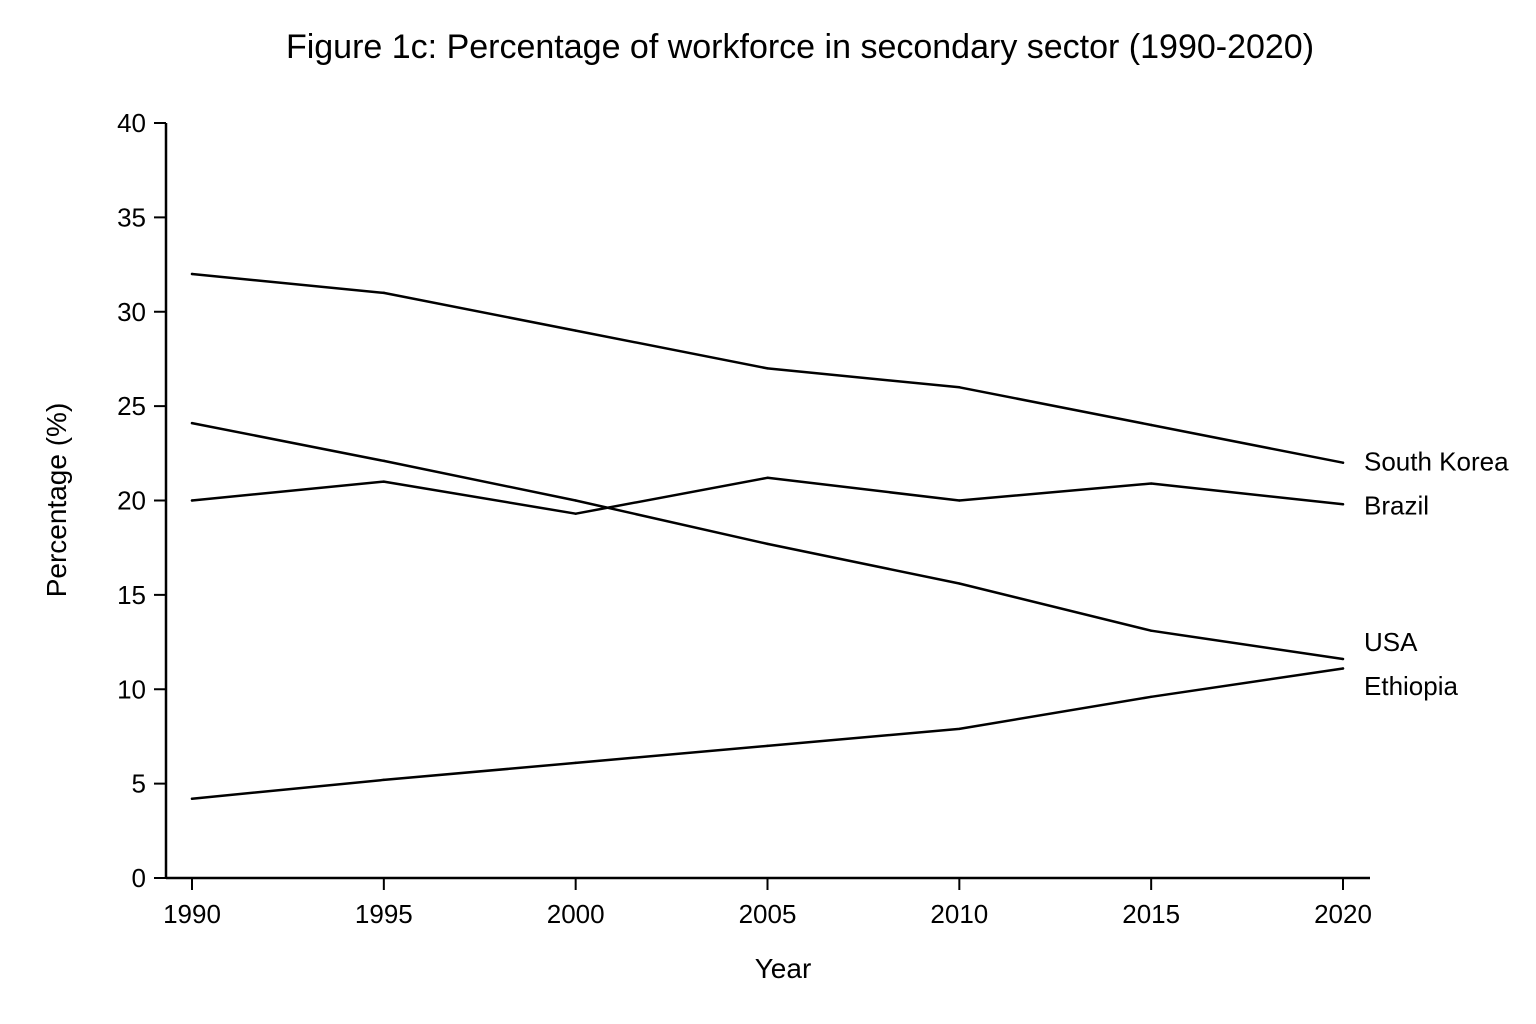 The height and width of the screenshot is (1024, 1536). Describe the element at coordinates (576, 914) in the screenshot. I see `x-tick-label: 2000` at that location.